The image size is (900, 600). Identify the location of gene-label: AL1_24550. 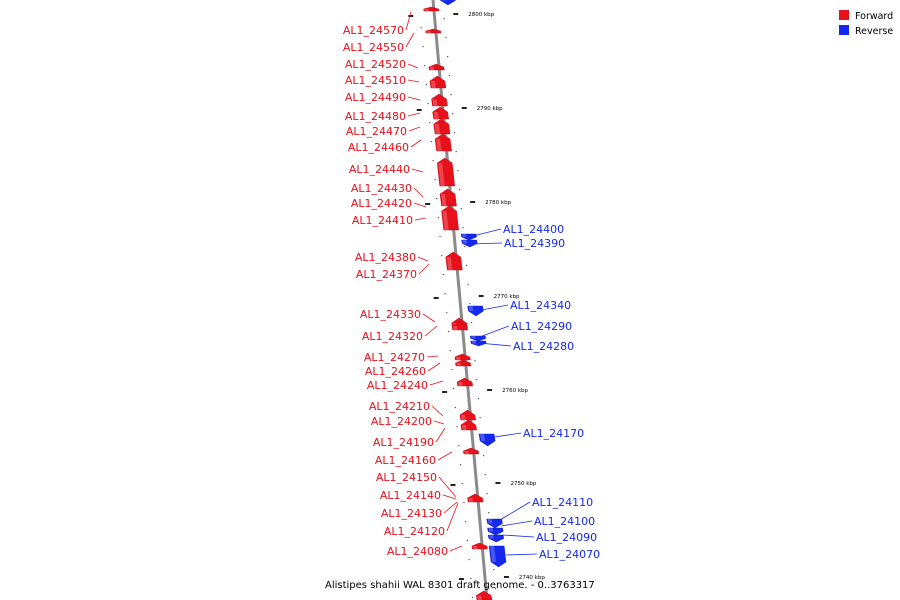
(373, 47).